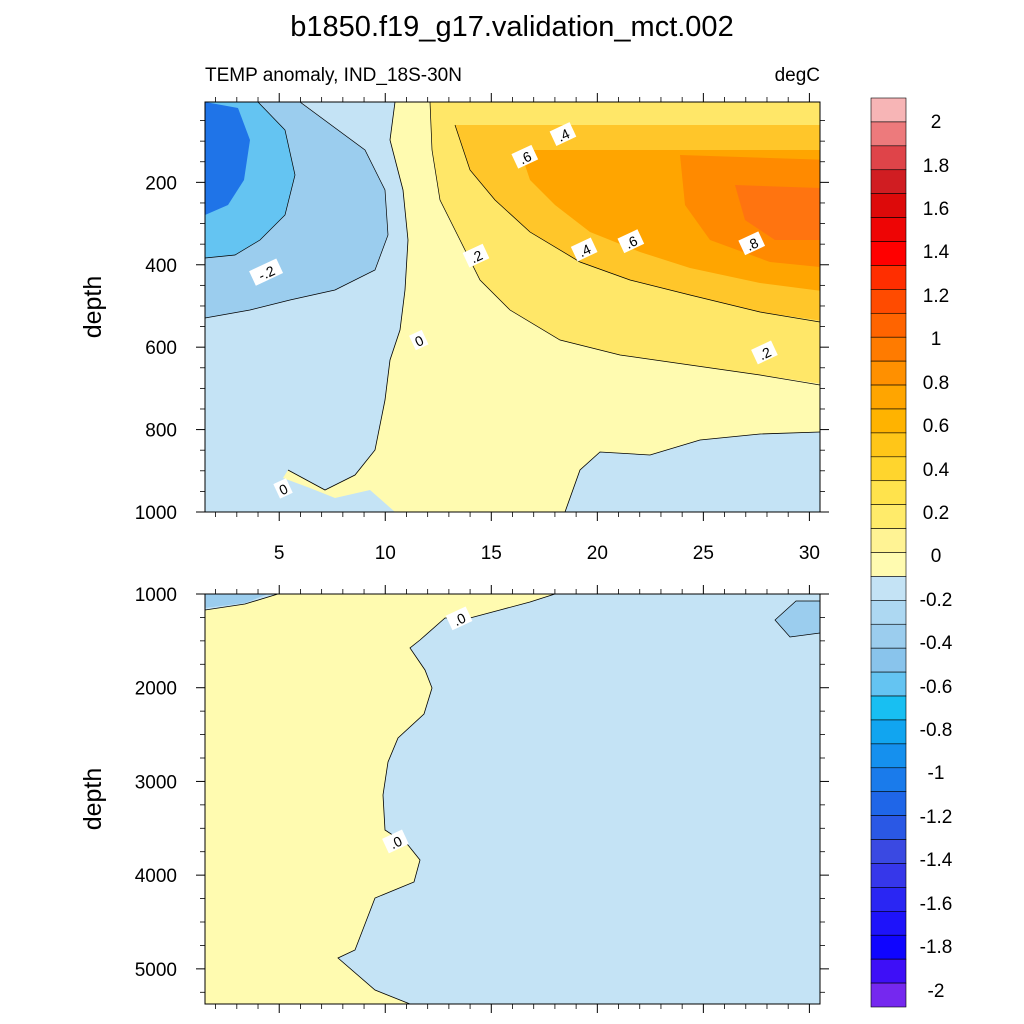 This screenshot has width=1024, height=1024. What do you see at coordinates (936, 556) in the screenshot?
I see `colorbar-label: 0` at bounding box center [936, 556].